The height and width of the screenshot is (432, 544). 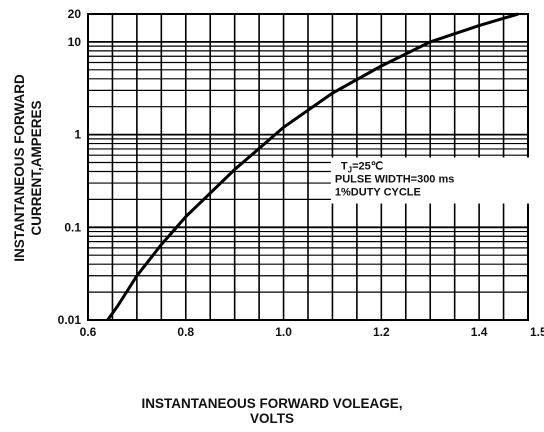 I want to click on x-axis-label-line-1: INSTANTANEOUS FORWARD VOLEAGE,, so click(x=272, y=403).